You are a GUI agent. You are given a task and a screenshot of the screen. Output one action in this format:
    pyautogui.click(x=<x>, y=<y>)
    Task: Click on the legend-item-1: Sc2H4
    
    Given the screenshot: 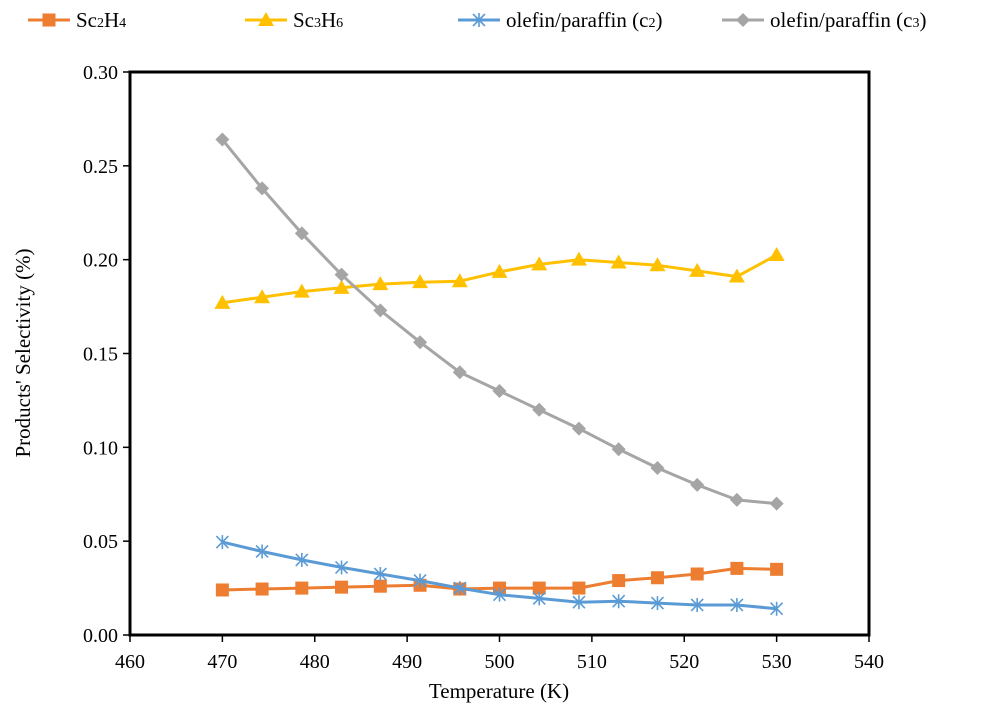 What is the action you would take?
    pyautogui.click(x=77, y=20)
    